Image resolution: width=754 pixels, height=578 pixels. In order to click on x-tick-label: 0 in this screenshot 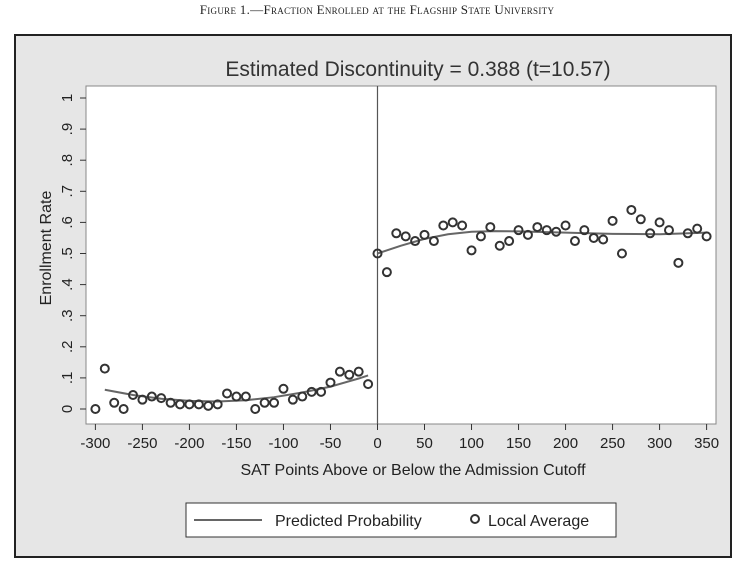, I will do `click(377, 443)`.